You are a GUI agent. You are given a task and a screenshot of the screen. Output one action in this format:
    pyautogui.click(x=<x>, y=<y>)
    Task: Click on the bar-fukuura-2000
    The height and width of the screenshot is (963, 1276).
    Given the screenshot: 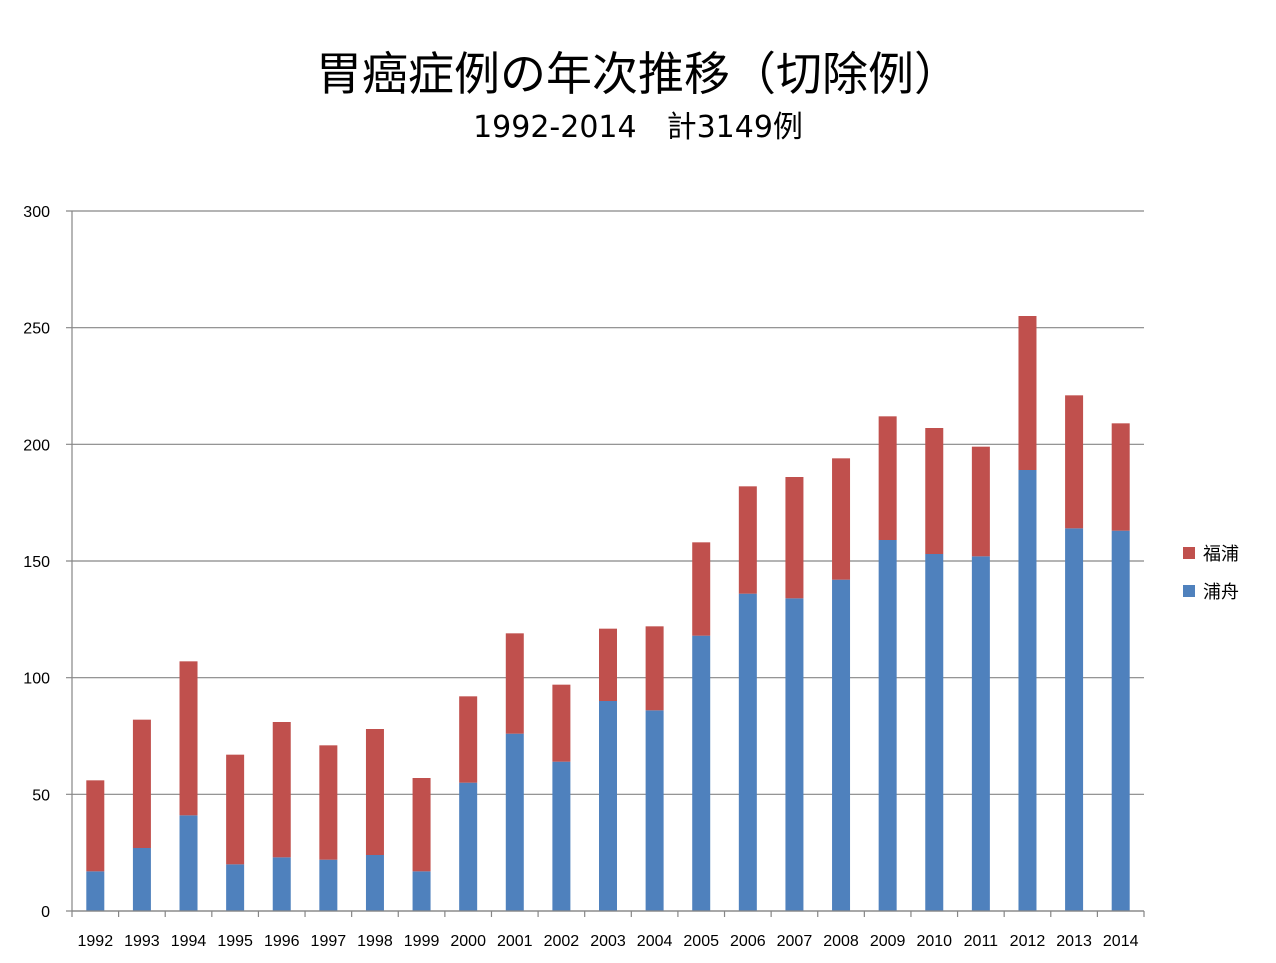 What is the action you would take?
    pyautogui.click(x=468, y=739)
    